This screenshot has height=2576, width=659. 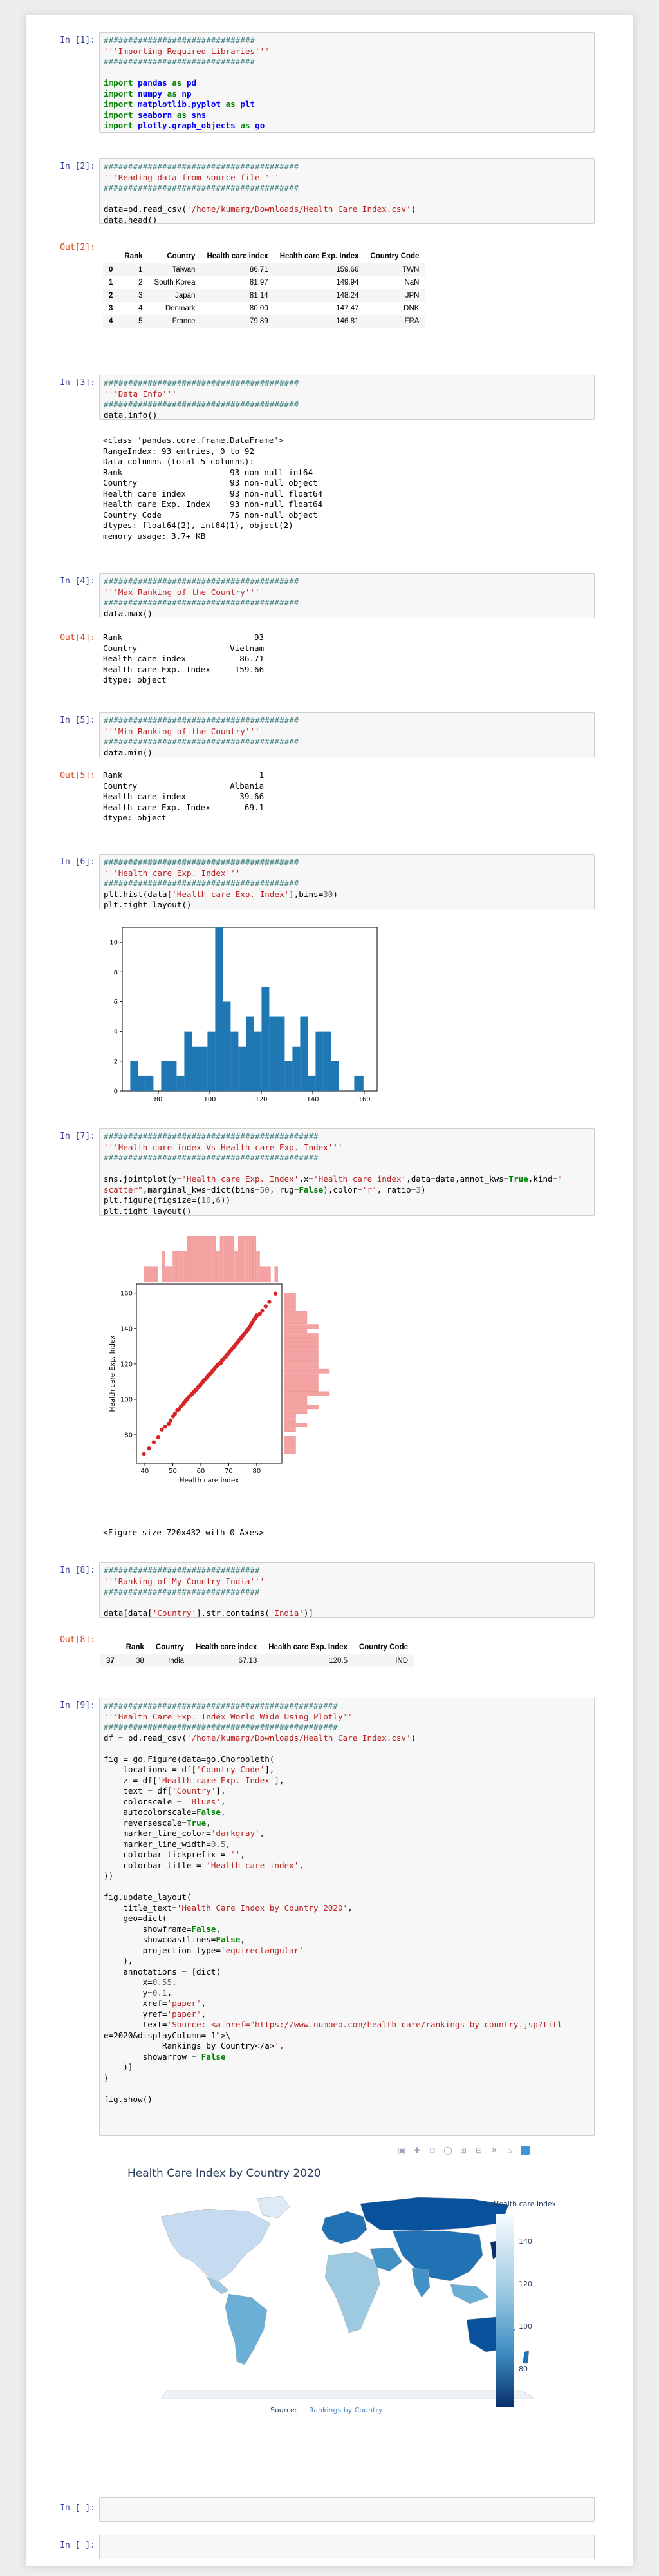 I want to click on zoom-in-icon: ⊞, so click(x=463, y=2150).